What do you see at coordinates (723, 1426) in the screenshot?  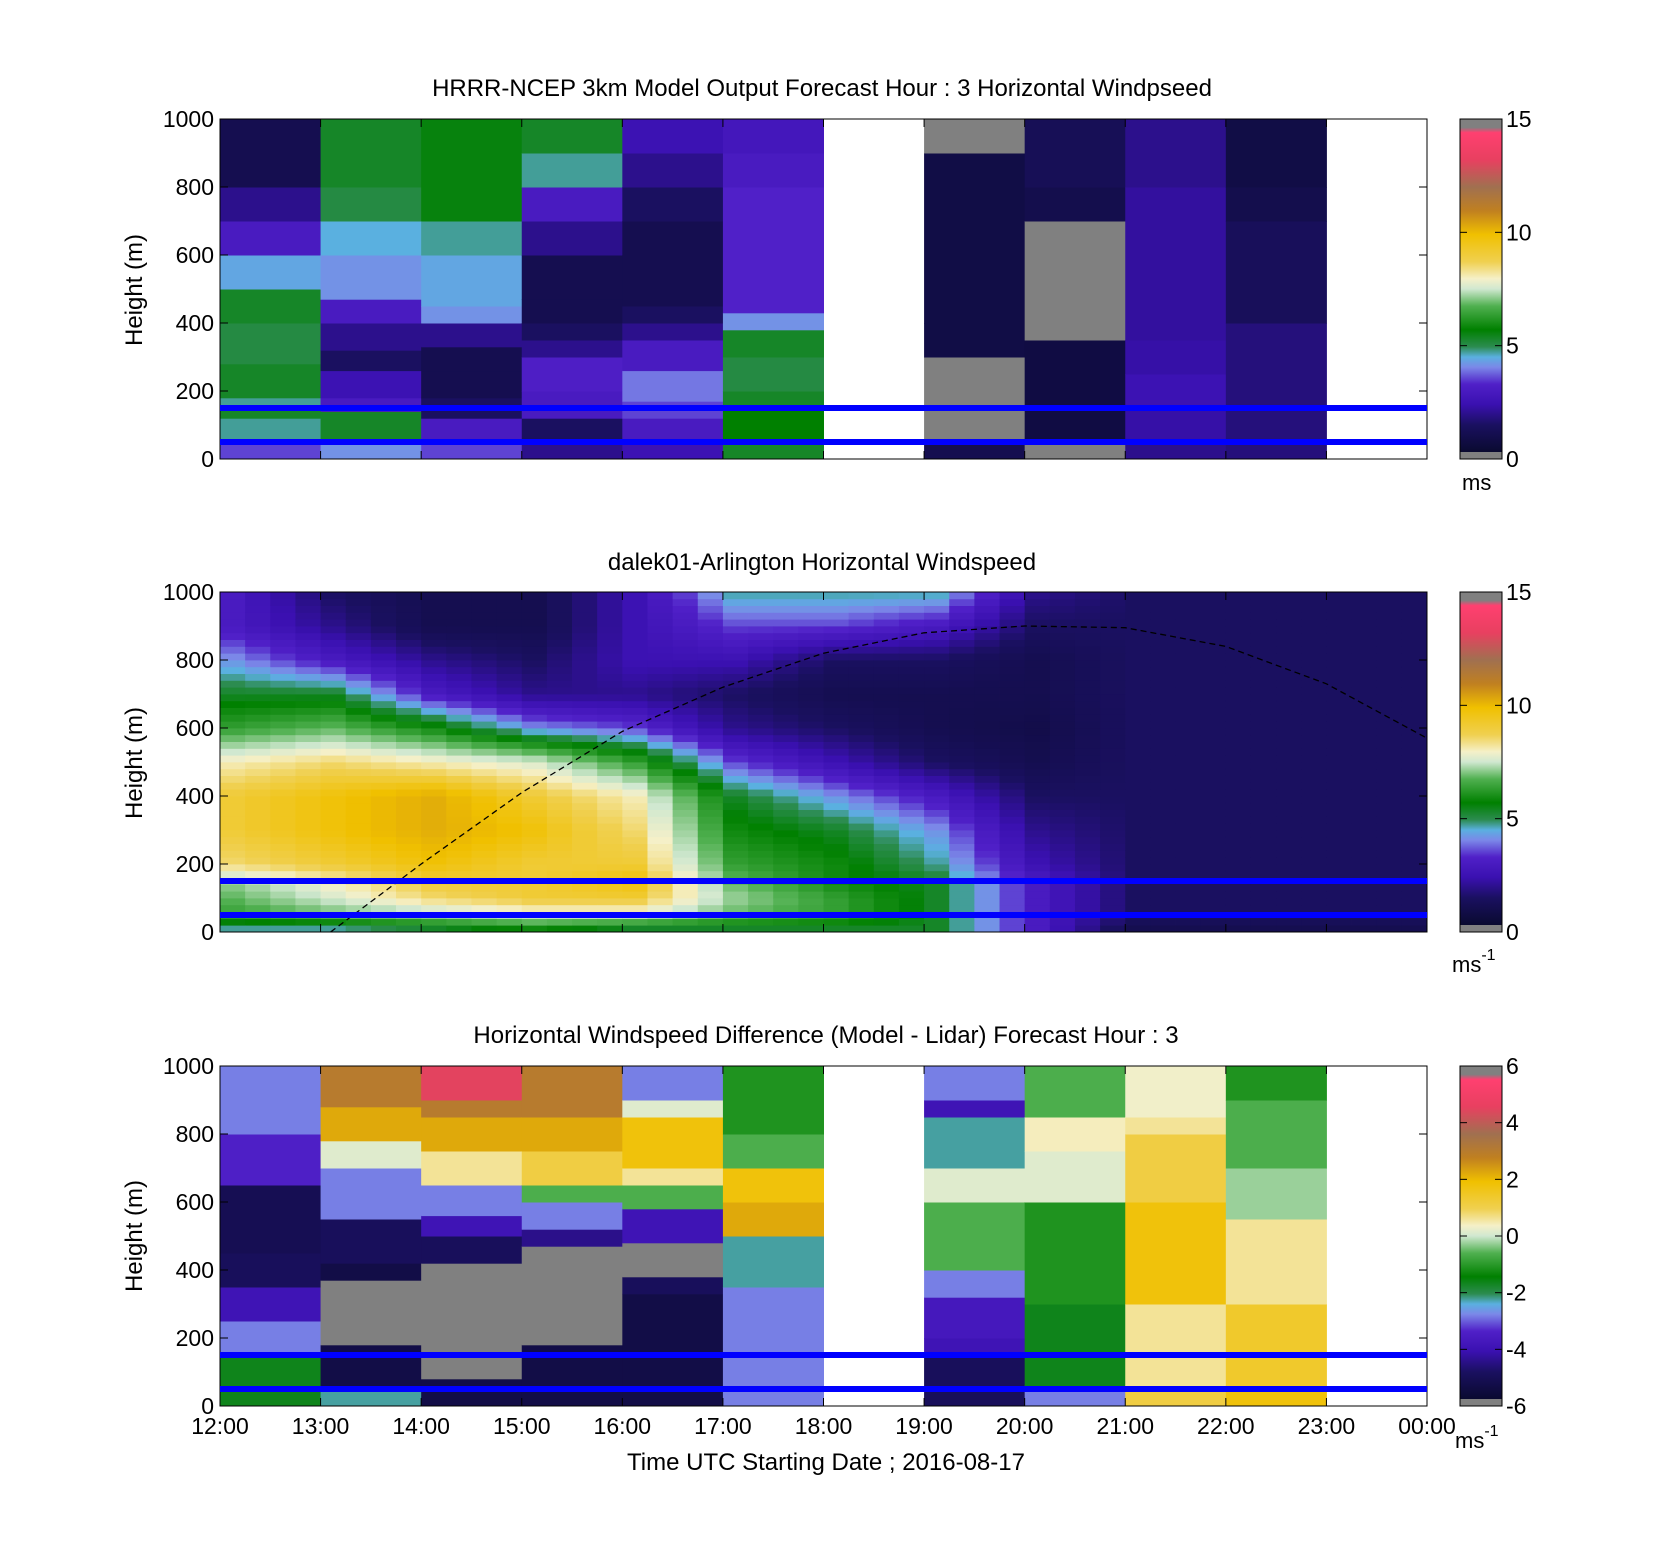 I see `x-tick-label: 17:00` at bounding box center [723, 1426].